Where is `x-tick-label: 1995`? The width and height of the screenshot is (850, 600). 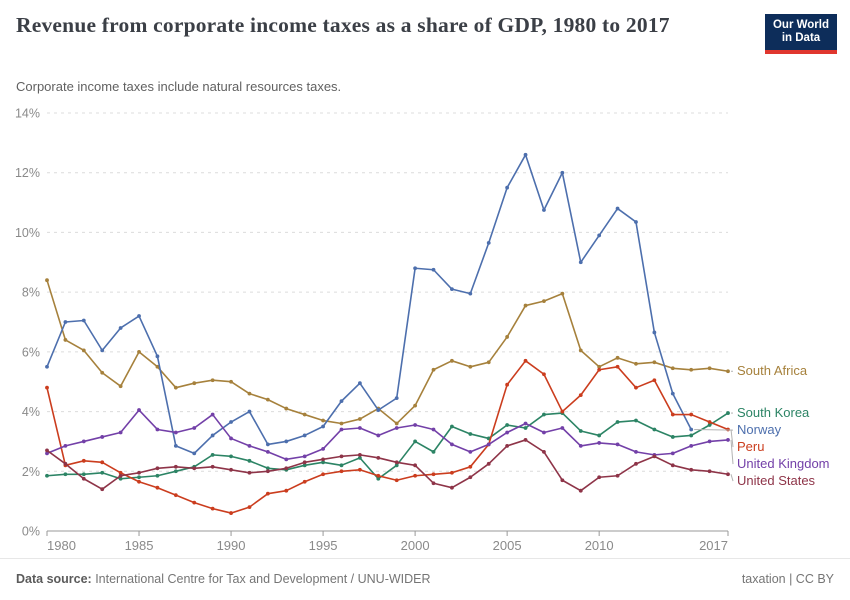 x-tick-label: 1995 is located at coordinates (323, 545).